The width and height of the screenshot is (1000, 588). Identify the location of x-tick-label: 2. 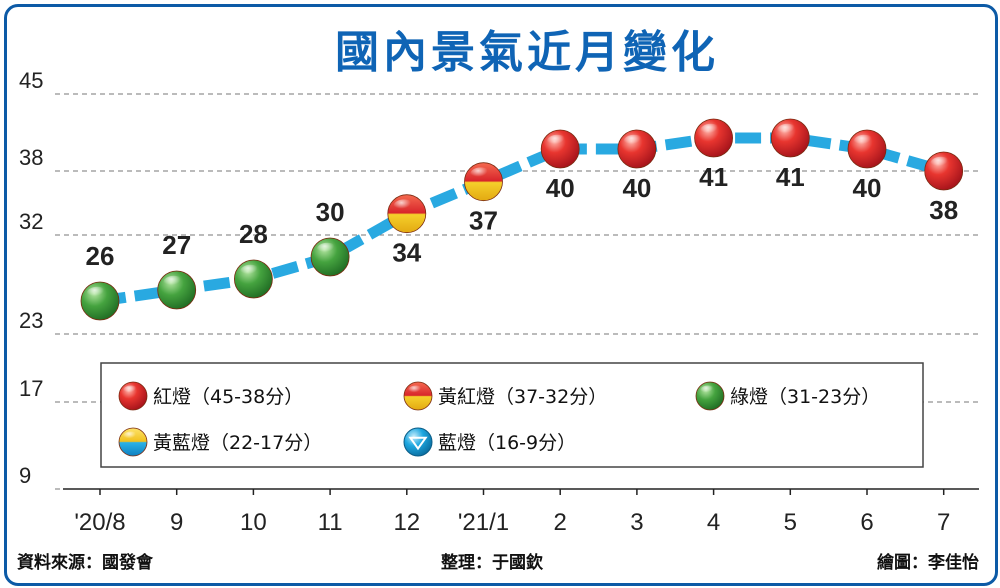
(560, 522).